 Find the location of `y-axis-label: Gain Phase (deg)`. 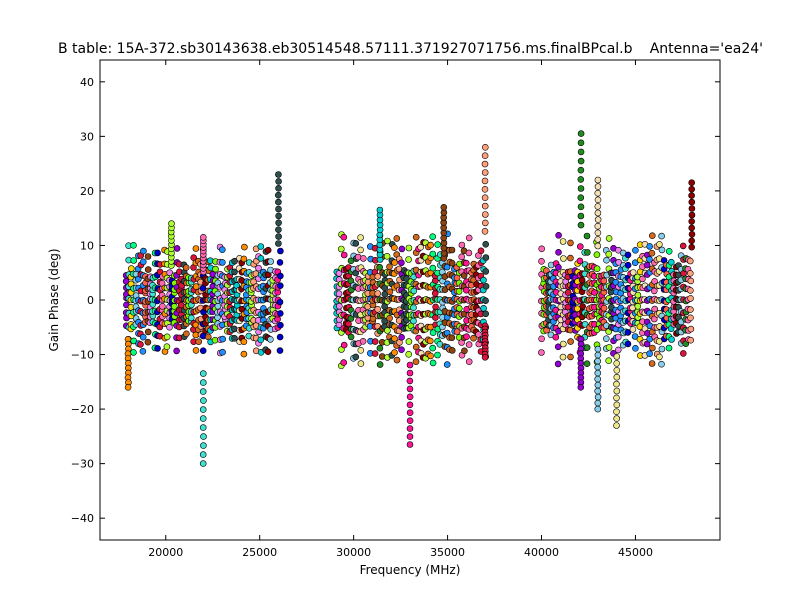

y-axis-label: Gain Phase (deg) is located at coordinates (54, 299).